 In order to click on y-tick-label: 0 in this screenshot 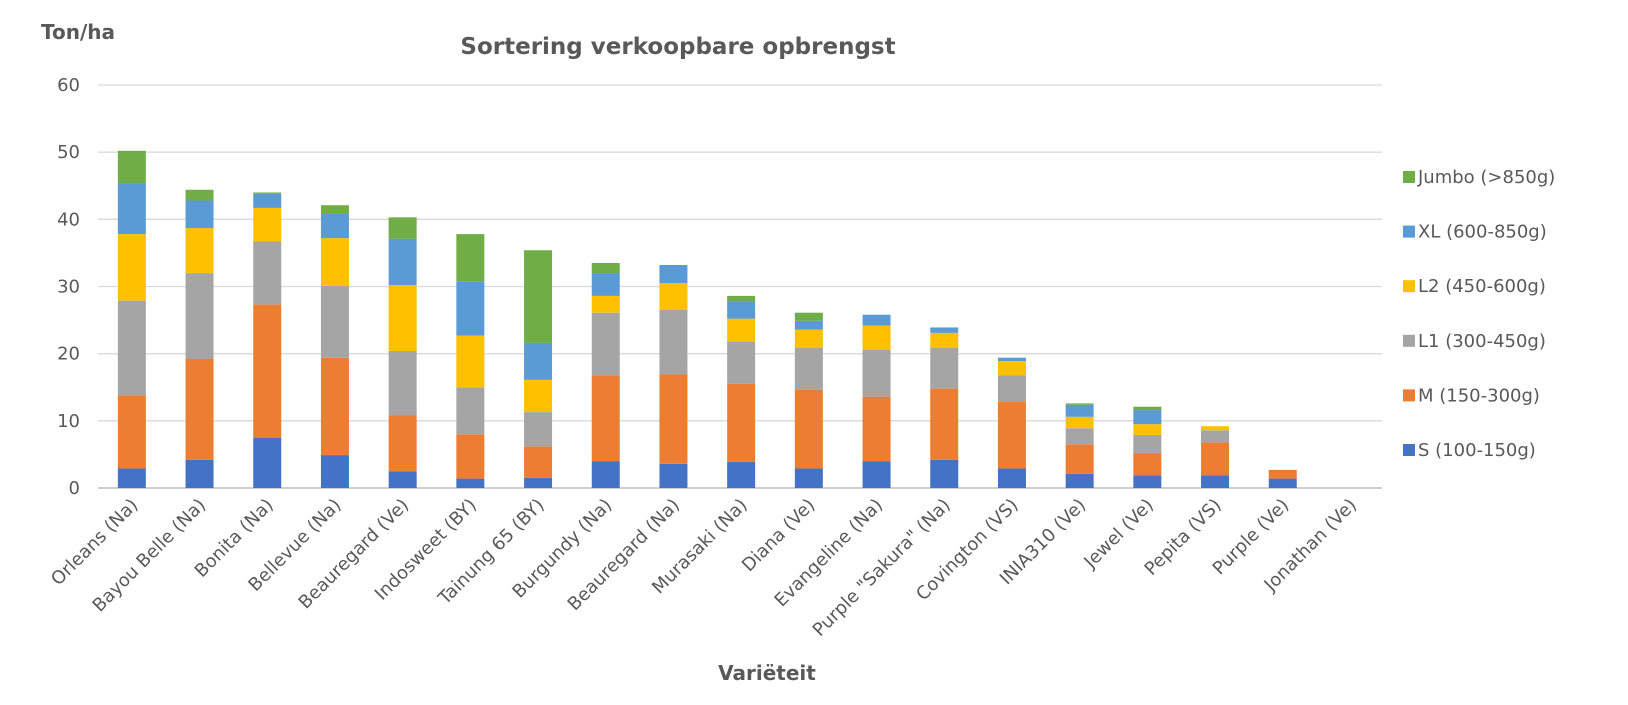, I will do `click(74, 488)`.